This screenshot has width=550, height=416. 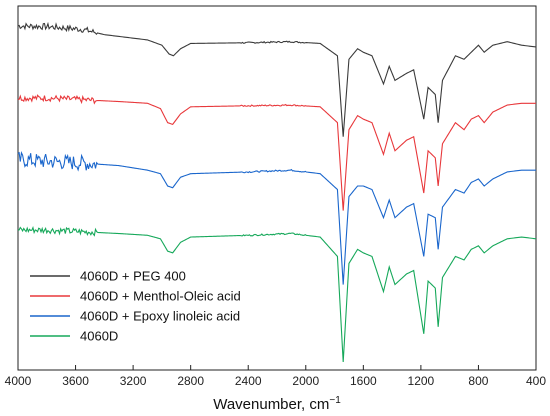 I want to click on x-axis-title-text: Wavenumber, cm, so click(x=271, y=404).